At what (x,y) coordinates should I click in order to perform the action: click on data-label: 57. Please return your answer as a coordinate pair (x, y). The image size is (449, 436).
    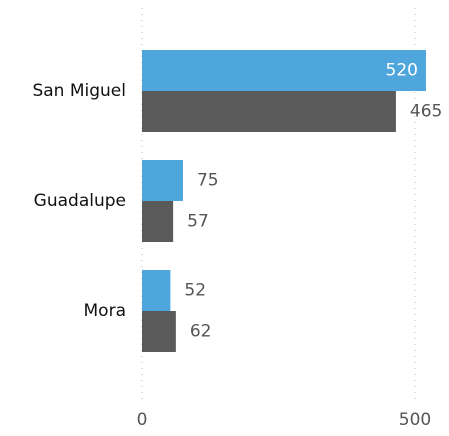
    Looking at the image, I should click on (198, 222).